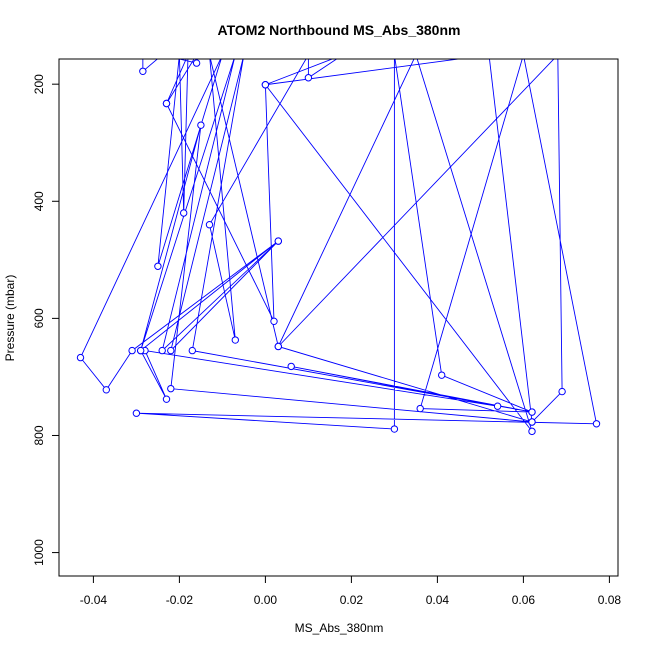  Describe the element at coordinates (39, 435) in the screenshot. I see `y-tick-label: 800` at that location.